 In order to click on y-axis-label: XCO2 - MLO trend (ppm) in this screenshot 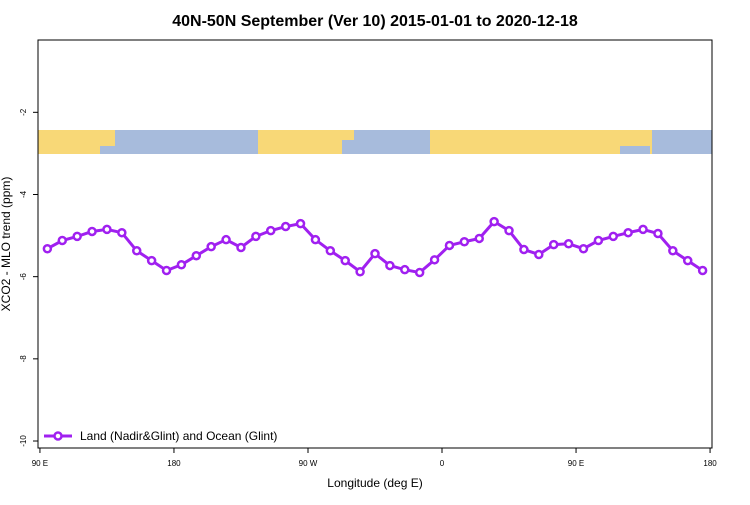, I will do `click(6, 244)`.